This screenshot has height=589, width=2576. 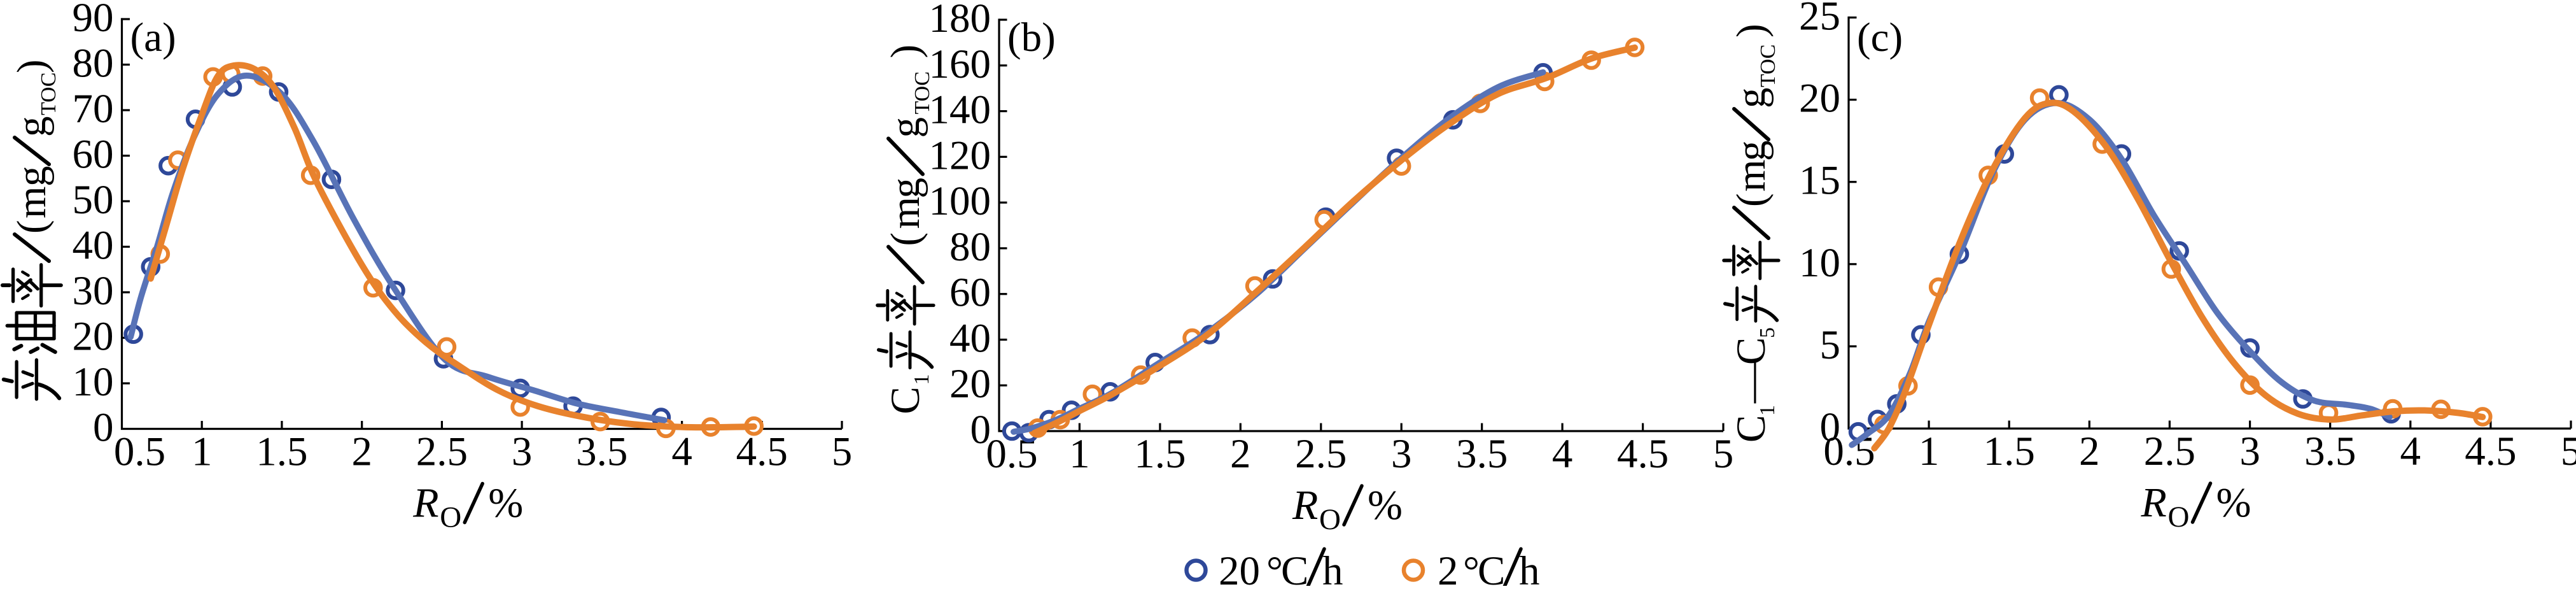 What do you see at coordinates (960, 155) in the screenshot?
I see `svg-text: 120` at bounding box center [960, 155].